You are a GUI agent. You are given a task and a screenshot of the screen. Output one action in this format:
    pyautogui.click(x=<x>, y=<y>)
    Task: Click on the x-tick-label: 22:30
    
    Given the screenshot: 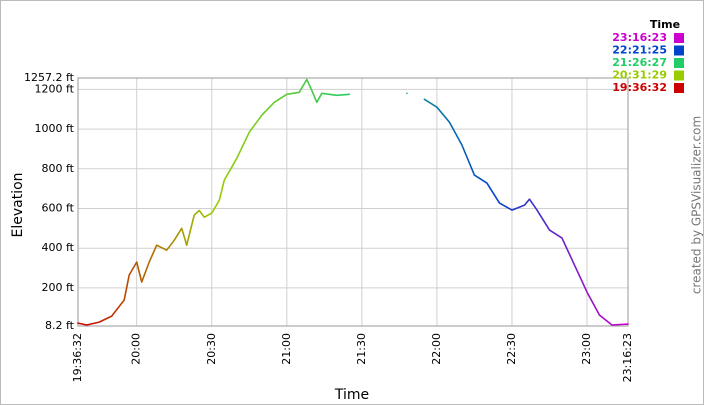 What is the action you would take?
    pyautogui.click(x=511, y=349)
    